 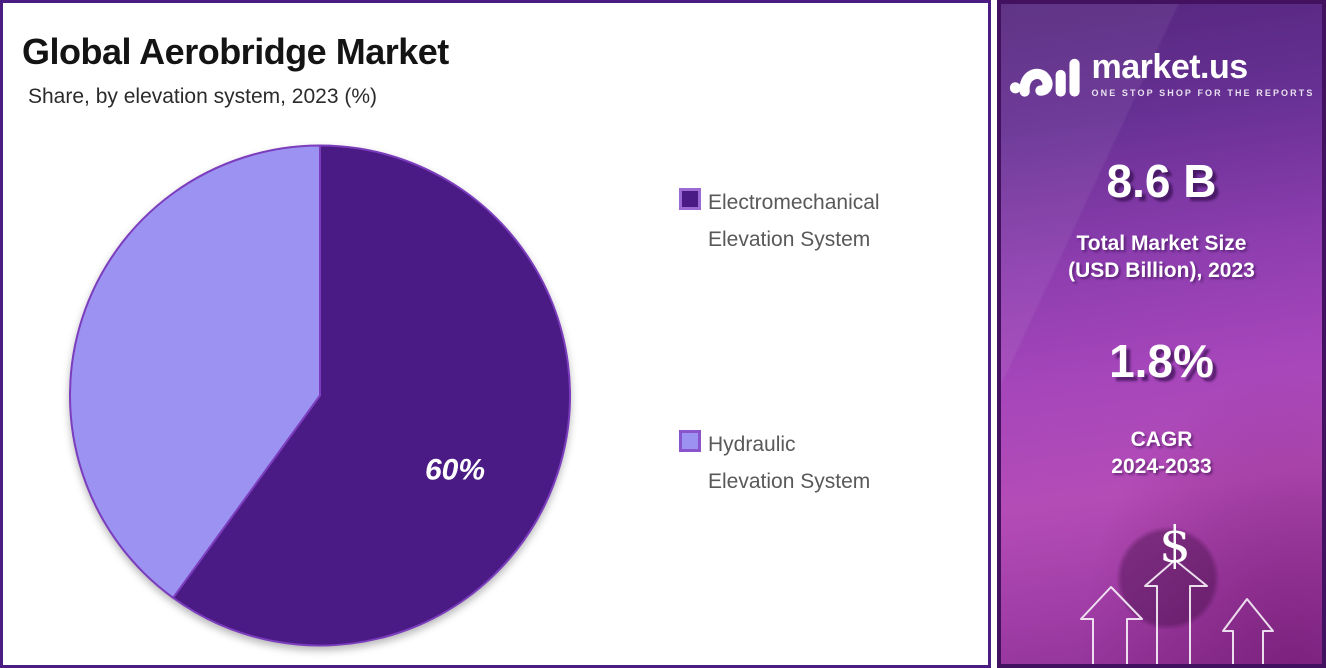 I want to click on marketus-logo-icon, so click(x=1044, y=77).